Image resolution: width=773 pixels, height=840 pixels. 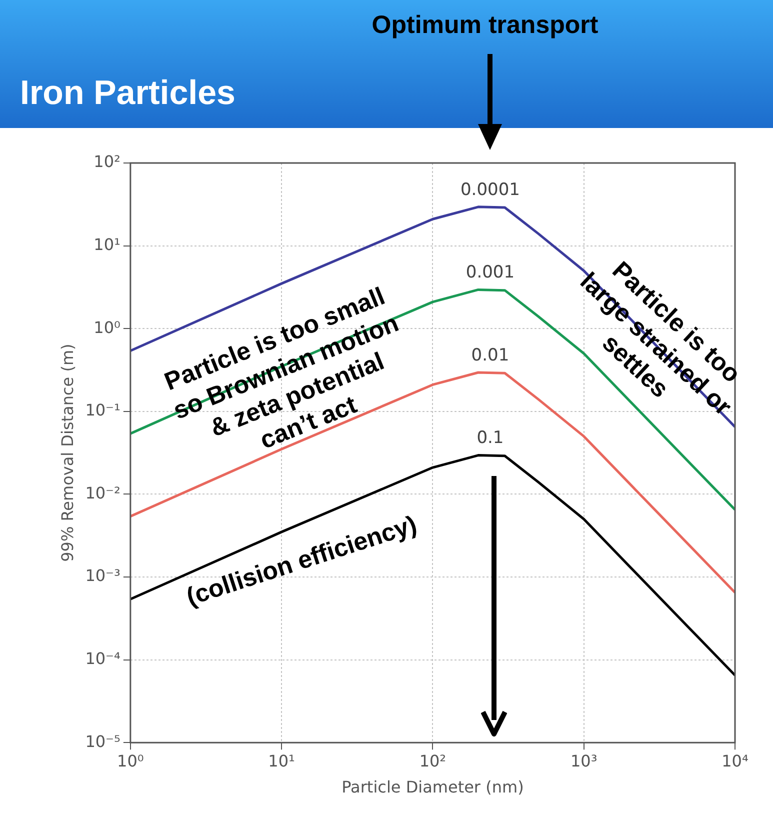 I want to click on series-label: 0.1, so click(x=490, y=438).